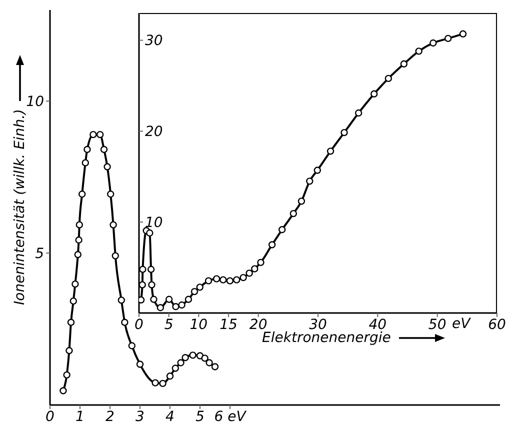  I want to click on y-tick-label: 10, so click(154, 223).